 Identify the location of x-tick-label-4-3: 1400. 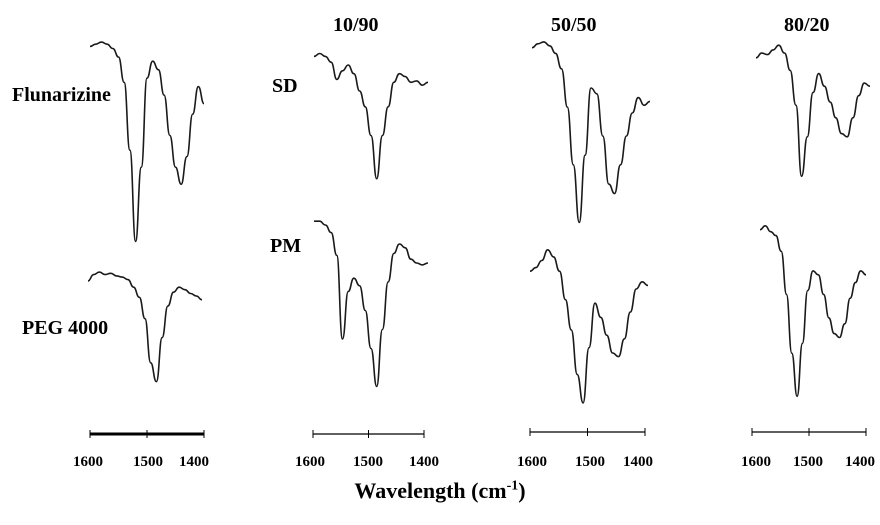
(860, 462).